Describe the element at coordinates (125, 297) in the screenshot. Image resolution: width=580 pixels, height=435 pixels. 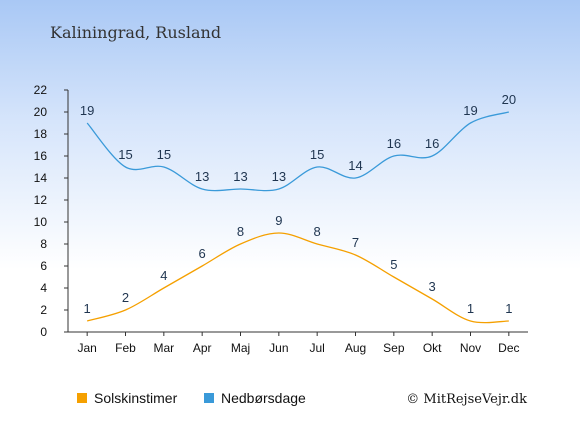
I see `data-label-sun: 2` at that location.